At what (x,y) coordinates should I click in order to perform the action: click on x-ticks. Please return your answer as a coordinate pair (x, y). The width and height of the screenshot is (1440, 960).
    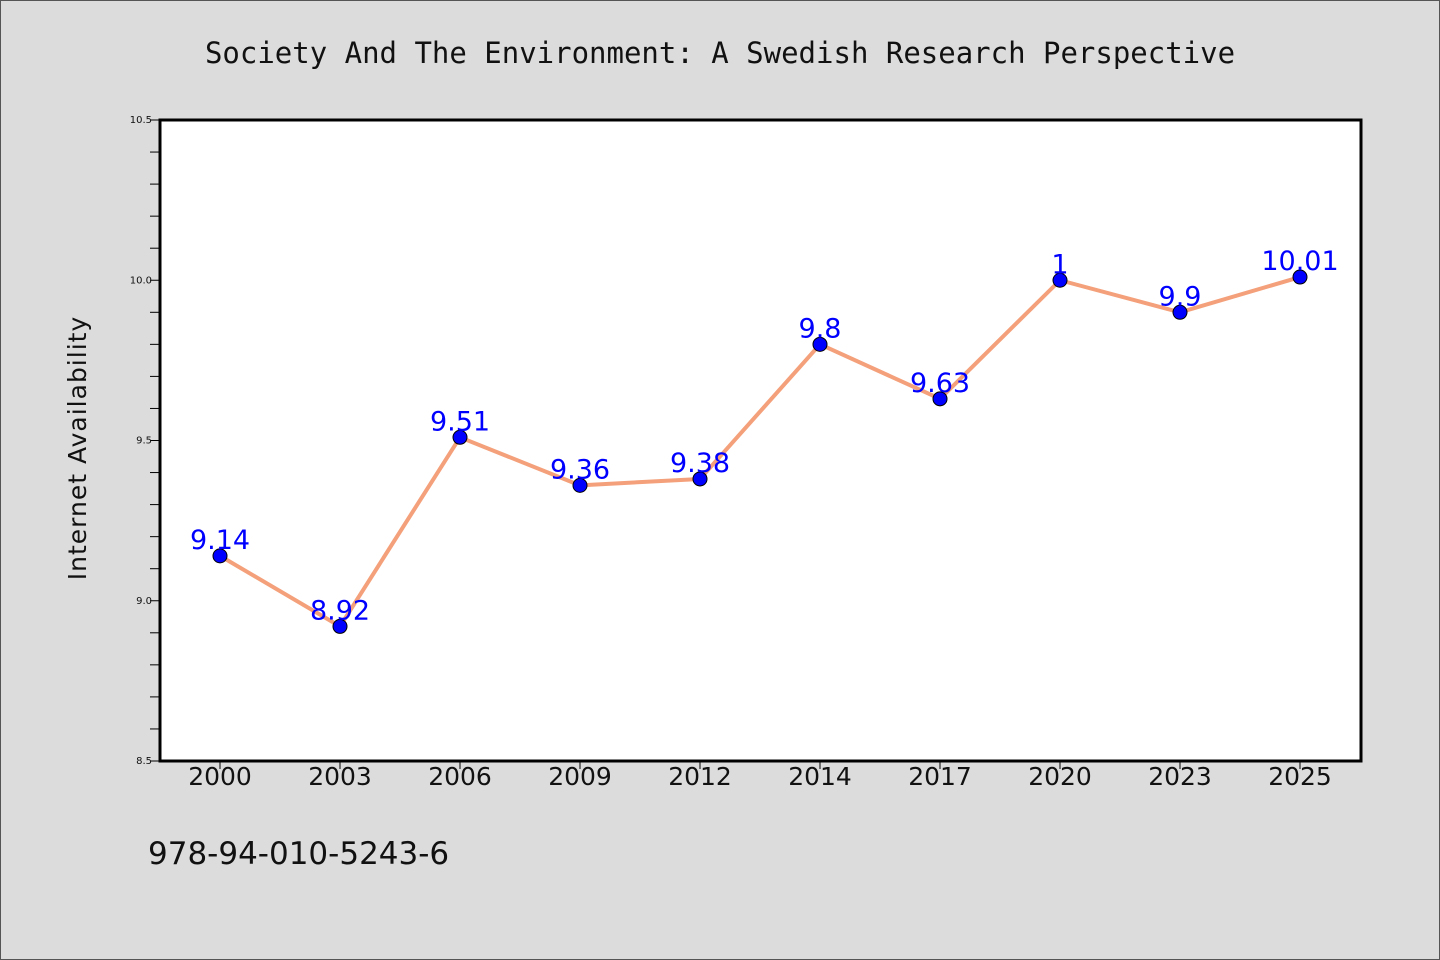
    Looking at the image, I should click on (760, 765).